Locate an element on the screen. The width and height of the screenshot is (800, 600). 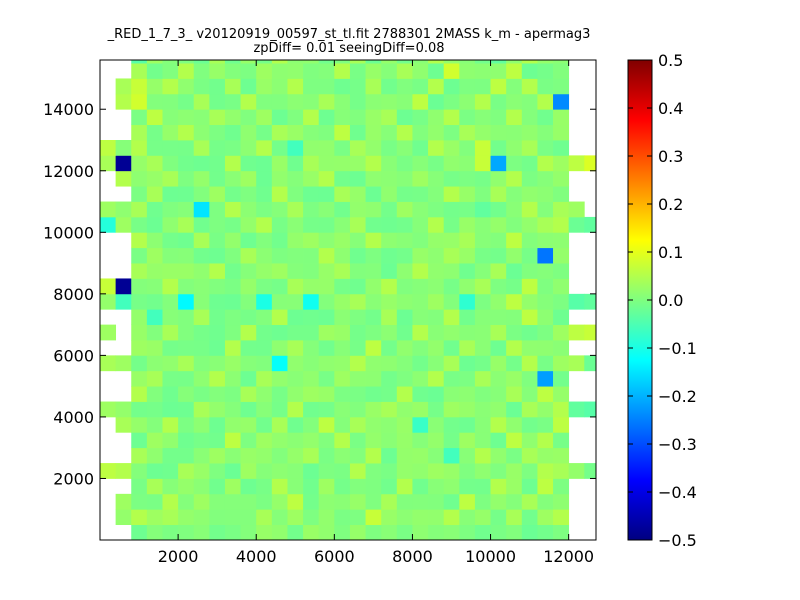
colorbar-tick-label: 0.2 is located at coordinates (670, 204).